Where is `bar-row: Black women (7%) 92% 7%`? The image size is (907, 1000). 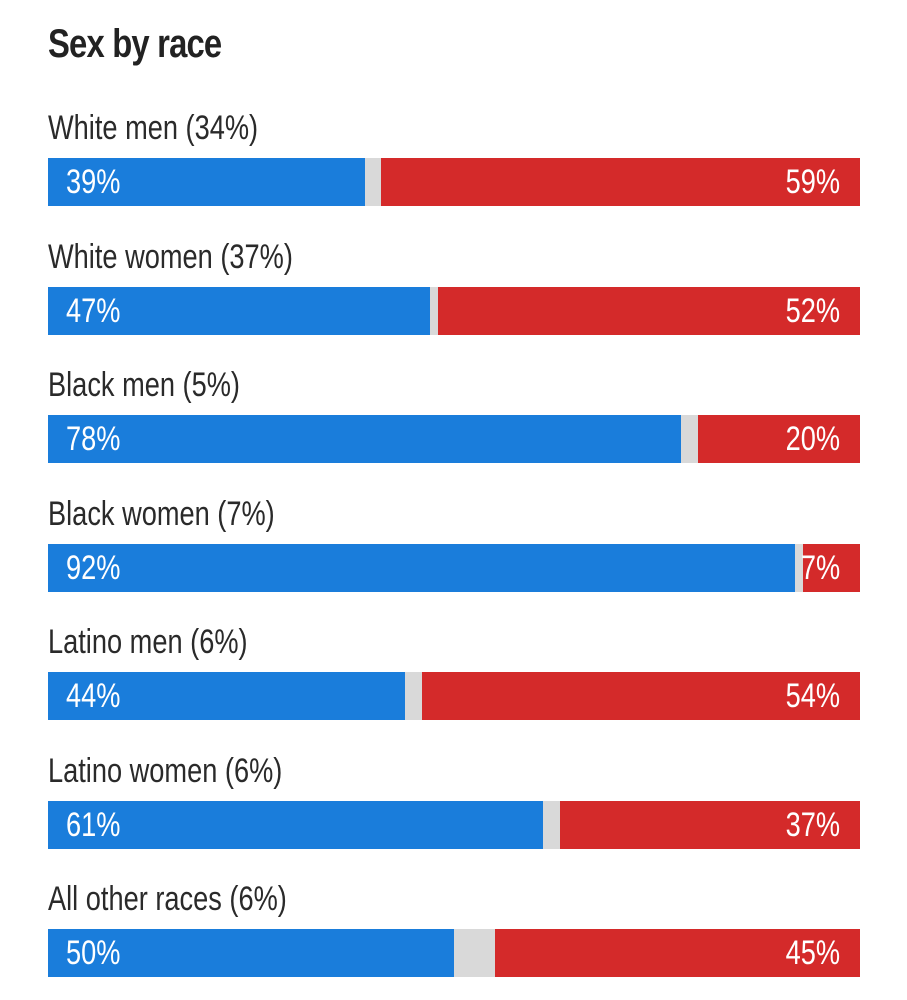
bar-row: Black women (7%) 92% 7% is located at coordinates (454, 547).